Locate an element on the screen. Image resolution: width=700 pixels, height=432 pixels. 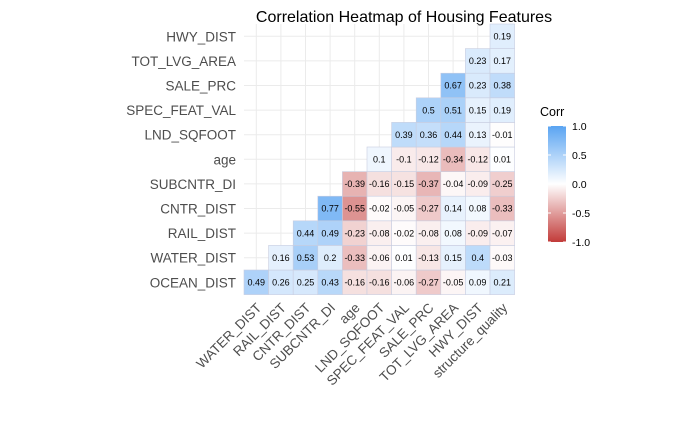
cell-value-label: 0.39 is located at coordinates (404, 135).